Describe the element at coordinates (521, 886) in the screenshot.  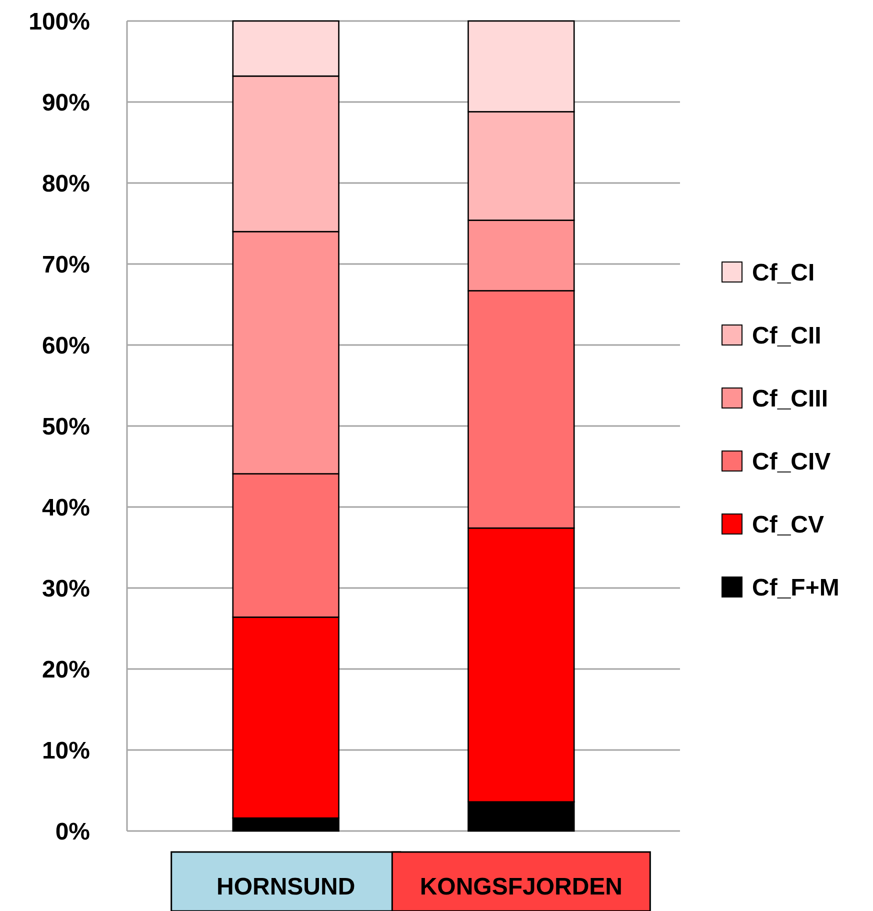
I see `x-tick-label: KONGSFJORDEN` at that location.